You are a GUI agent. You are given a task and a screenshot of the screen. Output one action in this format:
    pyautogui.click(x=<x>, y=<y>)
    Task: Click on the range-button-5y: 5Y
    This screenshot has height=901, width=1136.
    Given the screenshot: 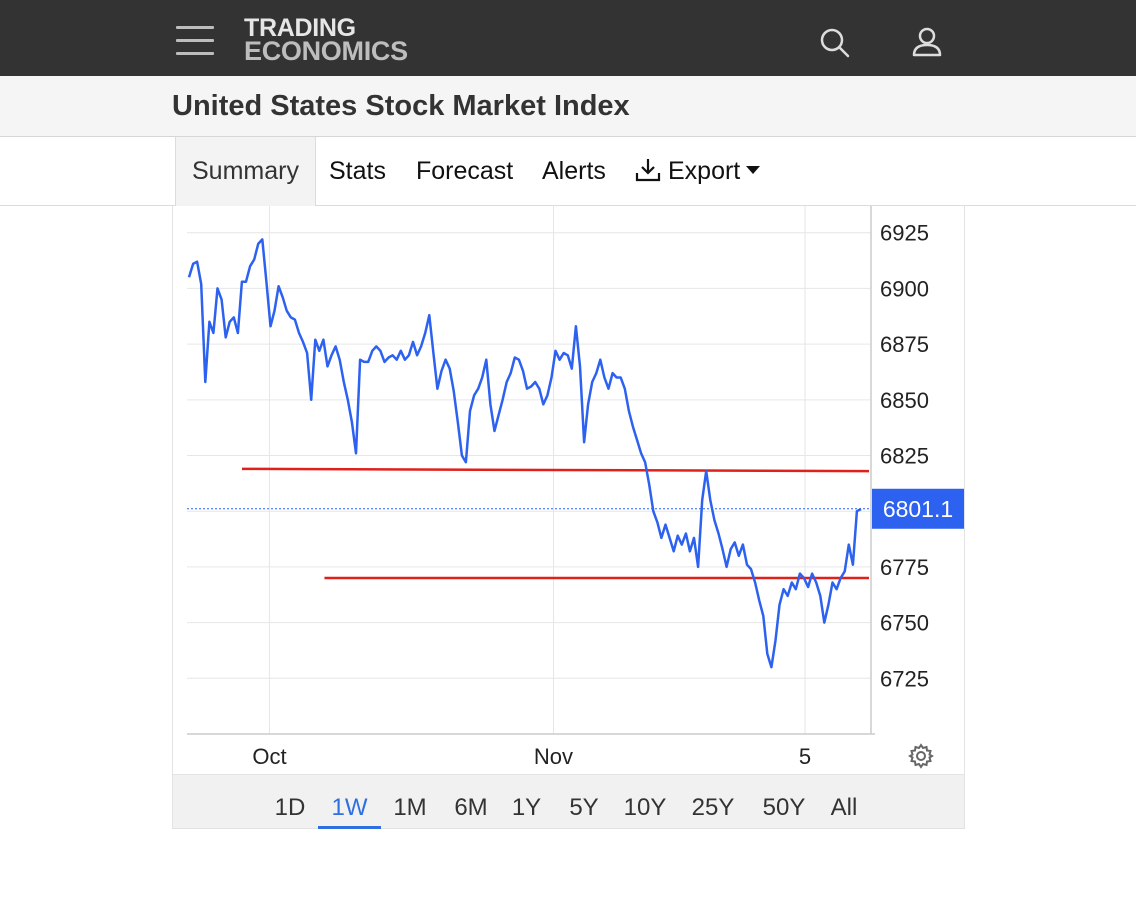 What is the action you would take?
    pyautogui.click(x=584, y=807)
    